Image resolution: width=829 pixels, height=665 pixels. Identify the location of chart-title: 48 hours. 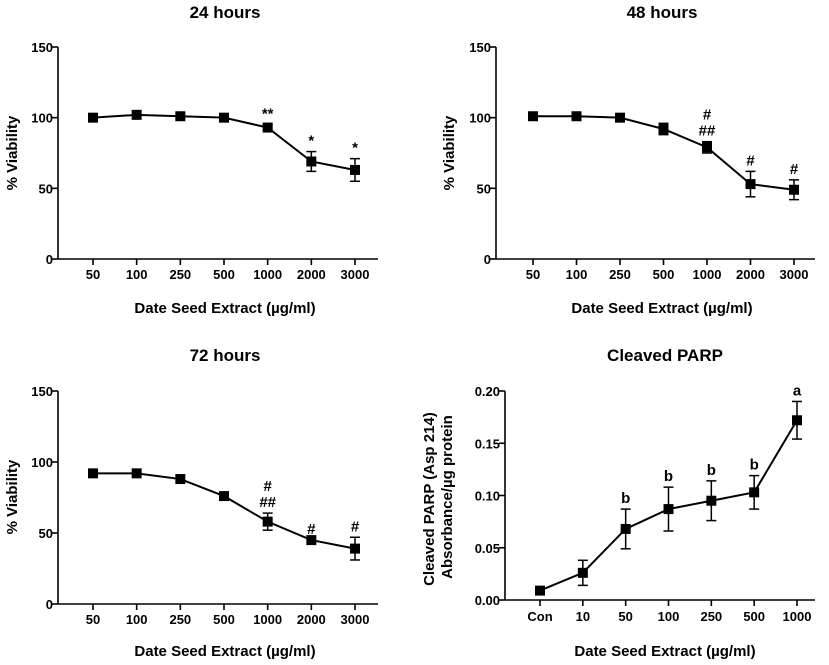
(662, 12).